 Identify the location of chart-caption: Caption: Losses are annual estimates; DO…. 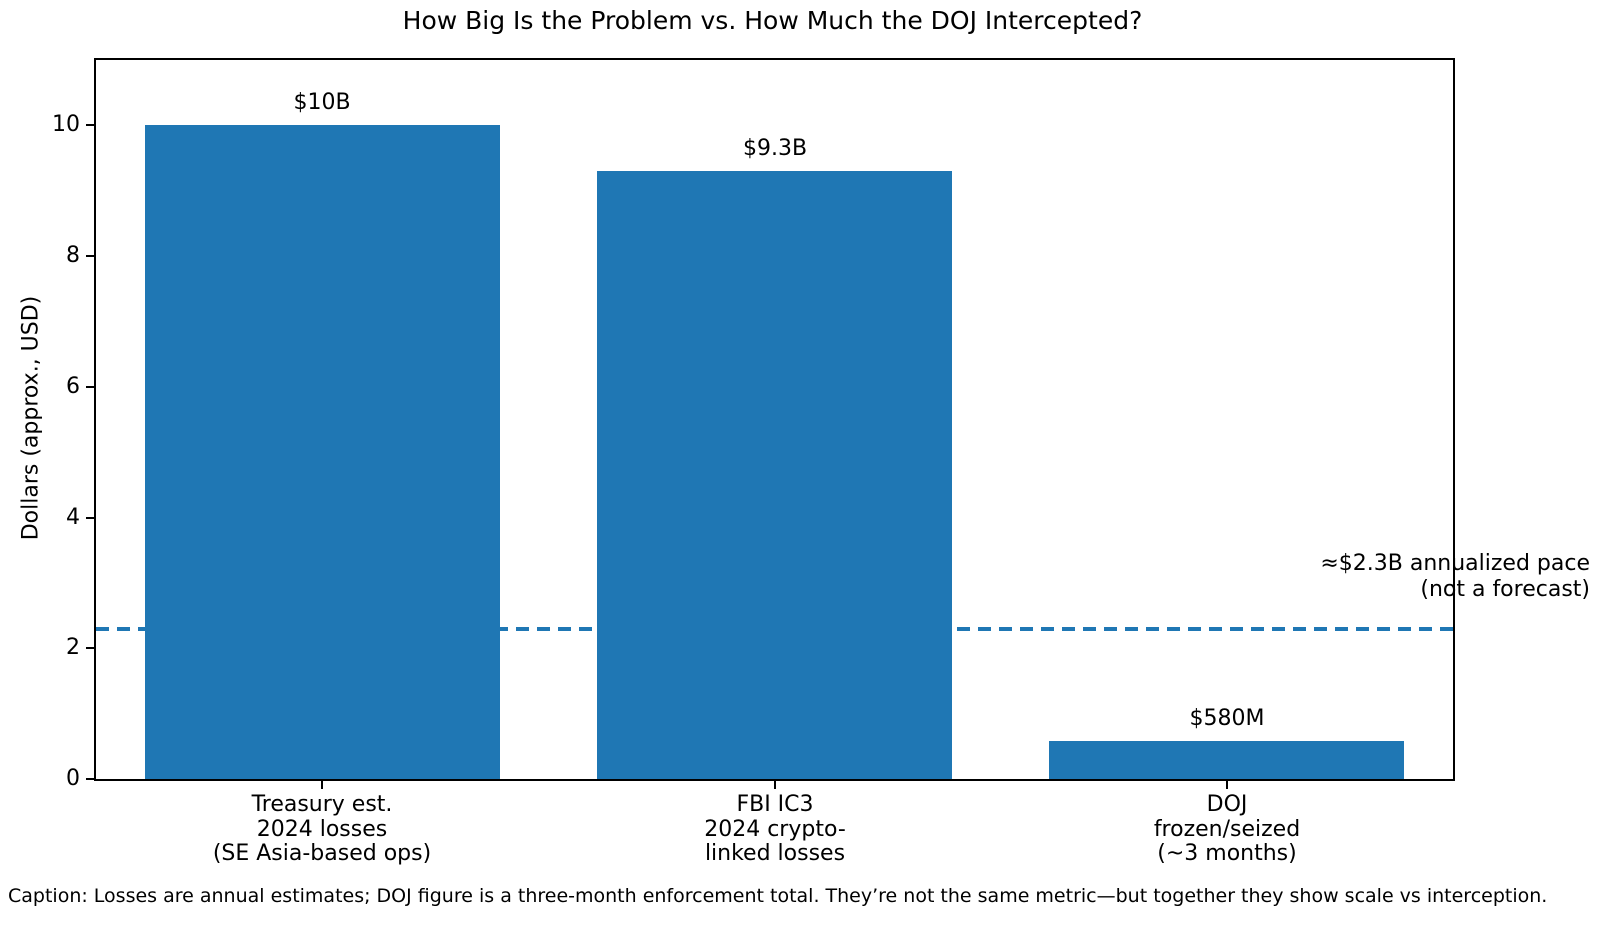
(778, 896).